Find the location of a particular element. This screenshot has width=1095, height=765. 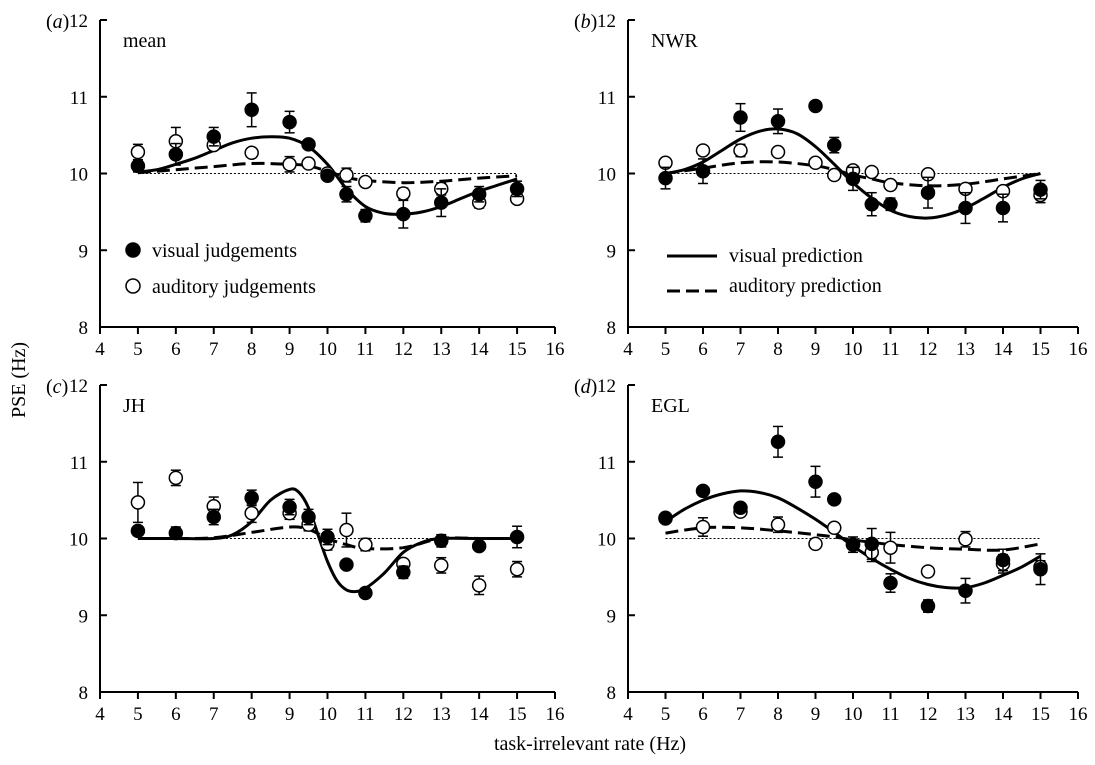

panel-letter: (b) is located at coordinates (585, 22).